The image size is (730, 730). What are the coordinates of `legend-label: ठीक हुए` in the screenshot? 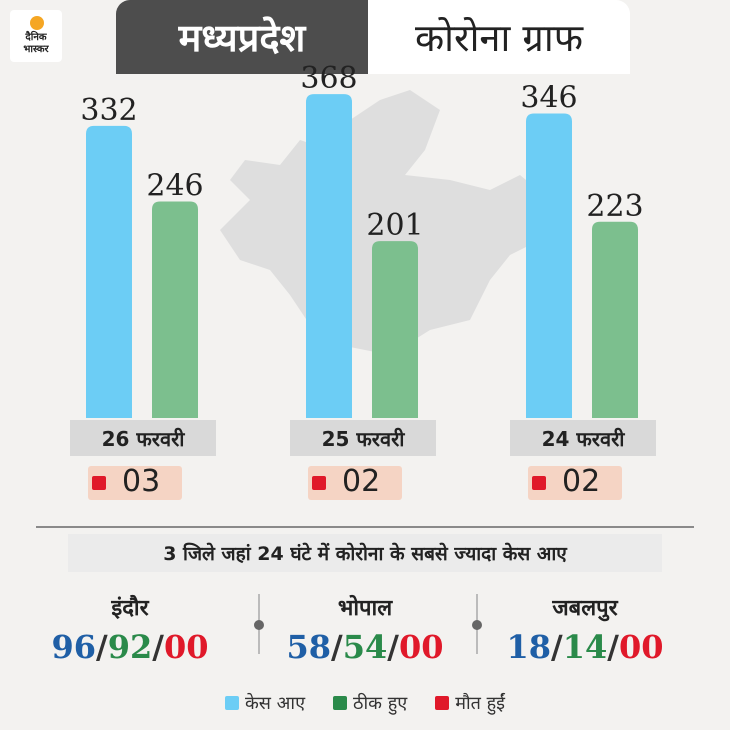 It's located at (380, 703).